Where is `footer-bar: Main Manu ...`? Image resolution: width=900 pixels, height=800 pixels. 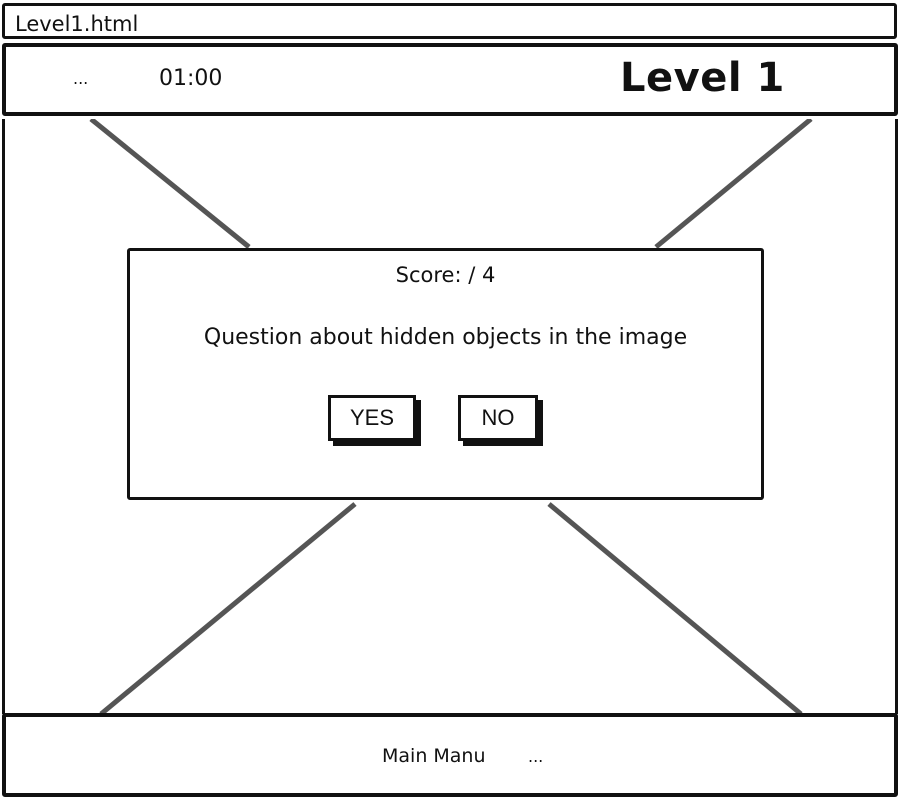 footer-bar: Main Manu ... is located at coordinates (450, 755).